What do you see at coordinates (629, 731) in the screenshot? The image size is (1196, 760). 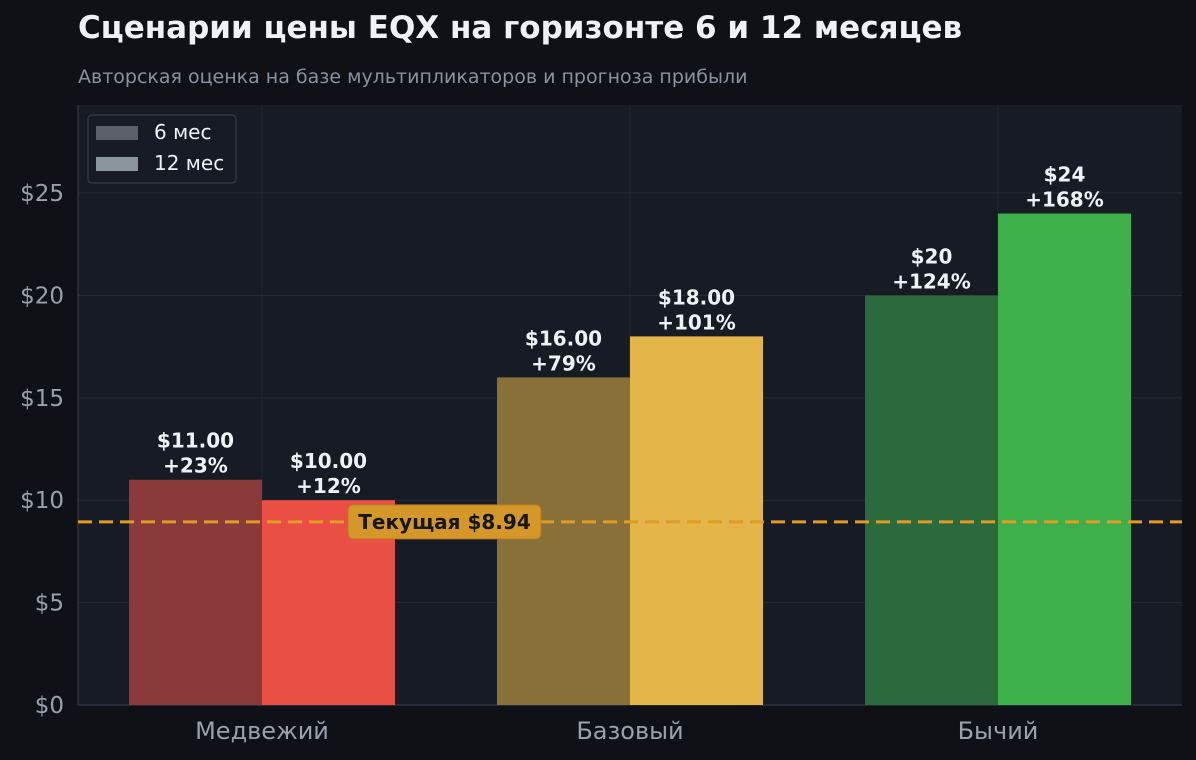 I see `x-category-label: Базовый` at bounding box center [629, 731].